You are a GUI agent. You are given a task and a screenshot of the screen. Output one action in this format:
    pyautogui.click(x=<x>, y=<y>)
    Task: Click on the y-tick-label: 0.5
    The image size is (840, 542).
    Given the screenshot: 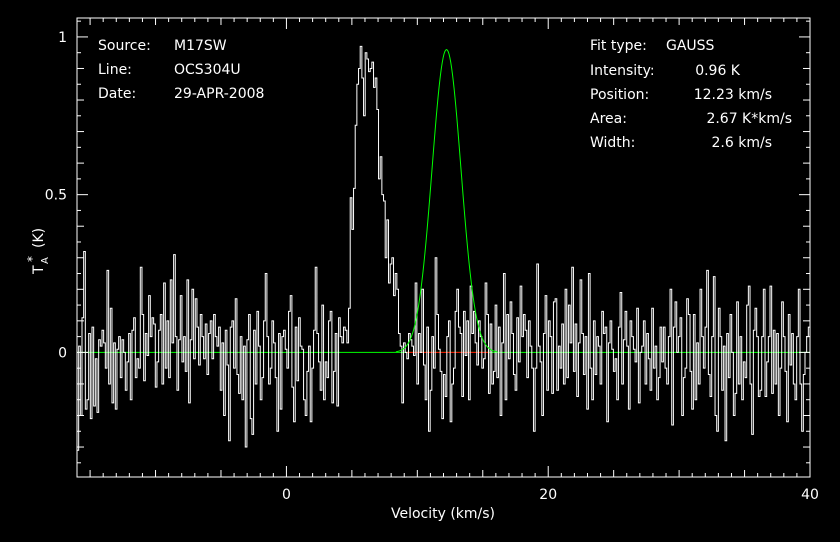 What is the action you would take?
    pyautogui.click(x=56, y=196)
    